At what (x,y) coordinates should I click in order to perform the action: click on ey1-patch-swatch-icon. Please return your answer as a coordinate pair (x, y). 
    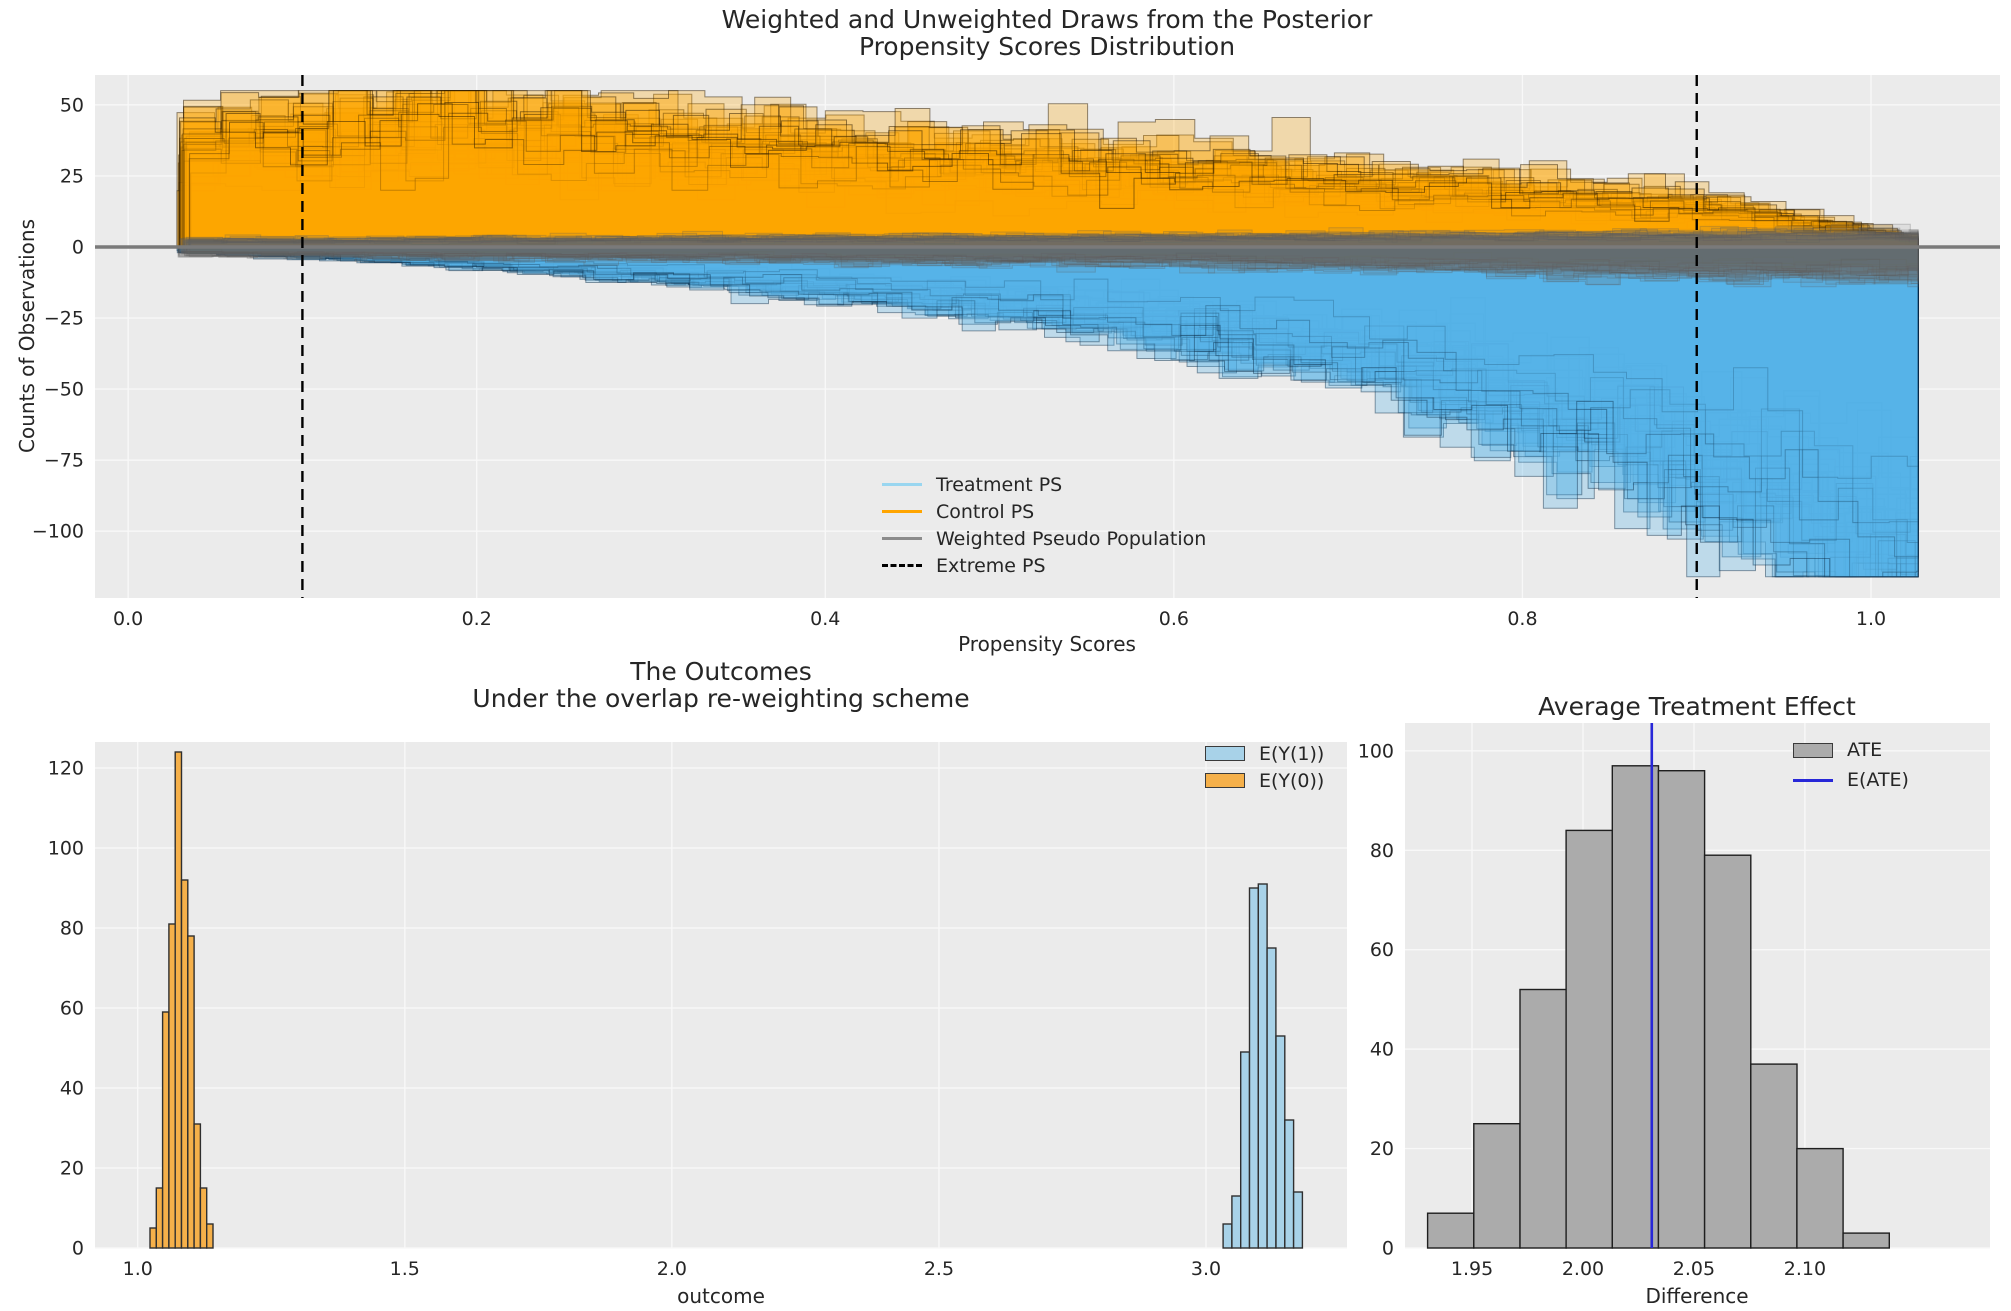
    Looking at the image, I should click on (1225, 753).